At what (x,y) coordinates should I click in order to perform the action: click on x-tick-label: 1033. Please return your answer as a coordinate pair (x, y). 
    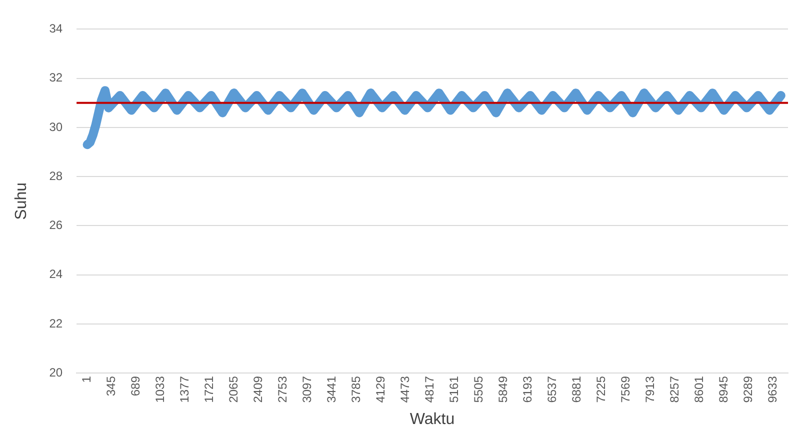
    Looking at the image, I should click on (160, 389).